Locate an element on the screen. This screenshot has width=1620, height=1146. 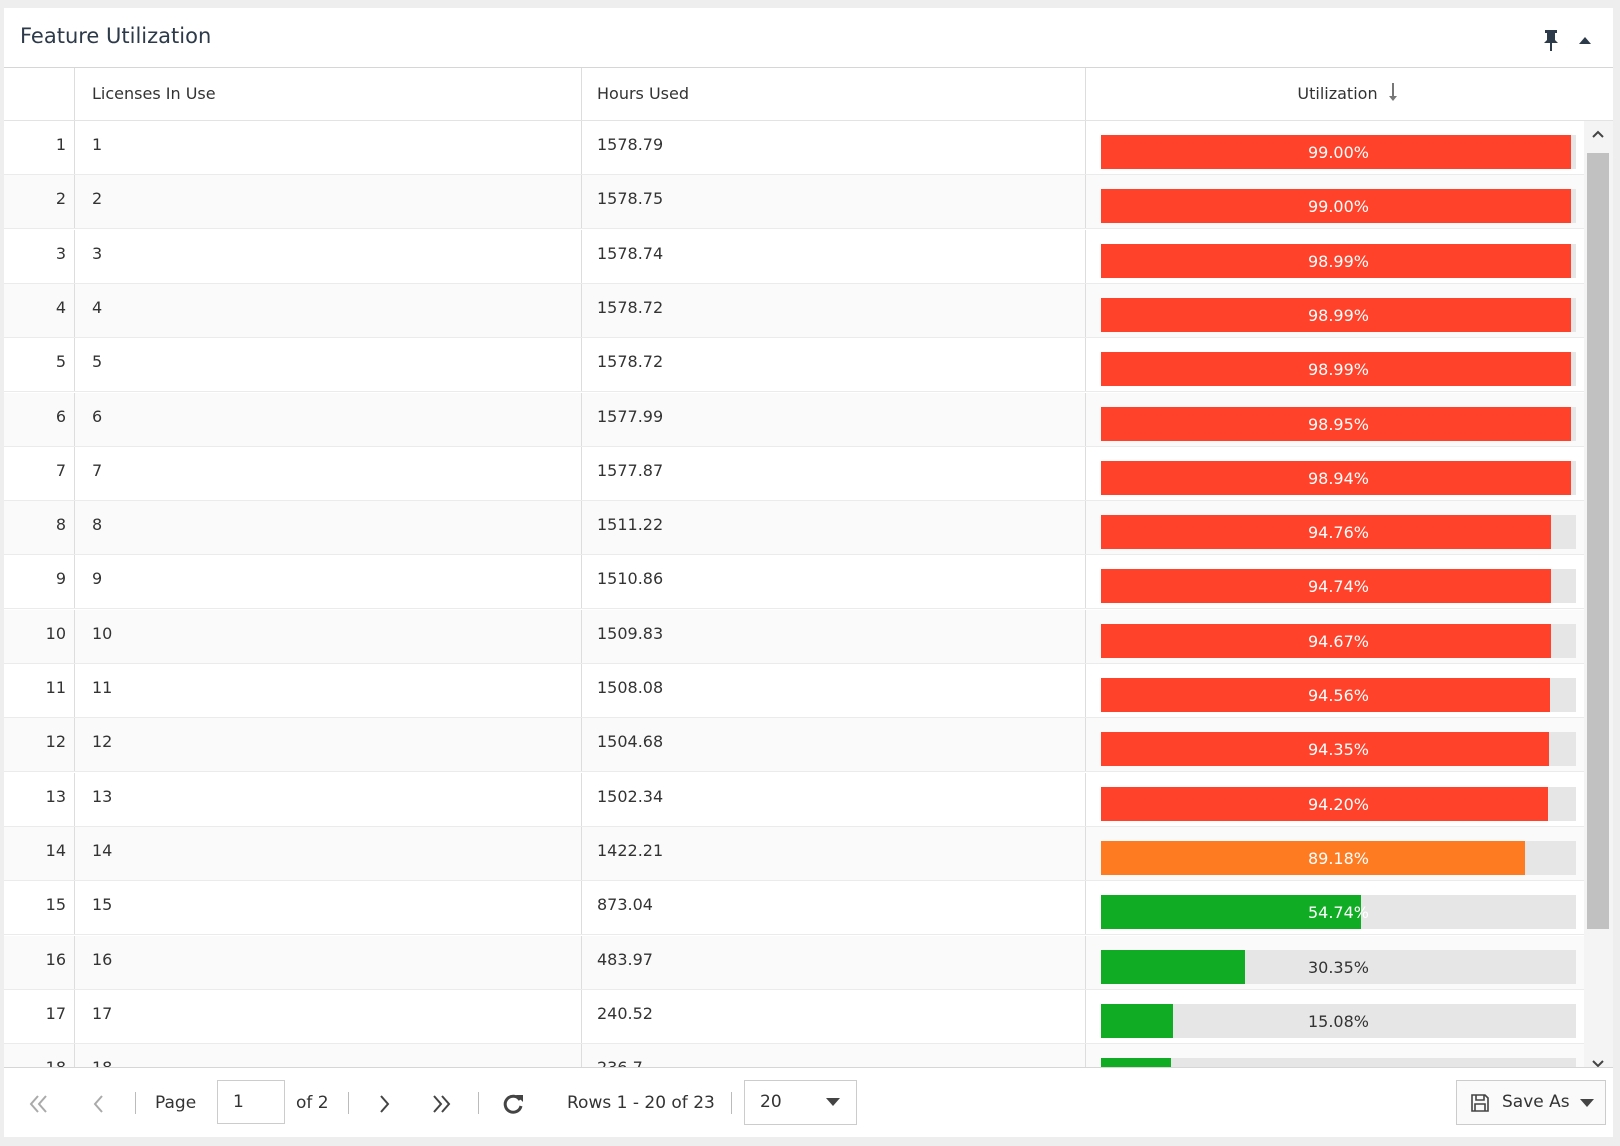
utilization-cell: 89.18% is located at coordinates (1334, 853).